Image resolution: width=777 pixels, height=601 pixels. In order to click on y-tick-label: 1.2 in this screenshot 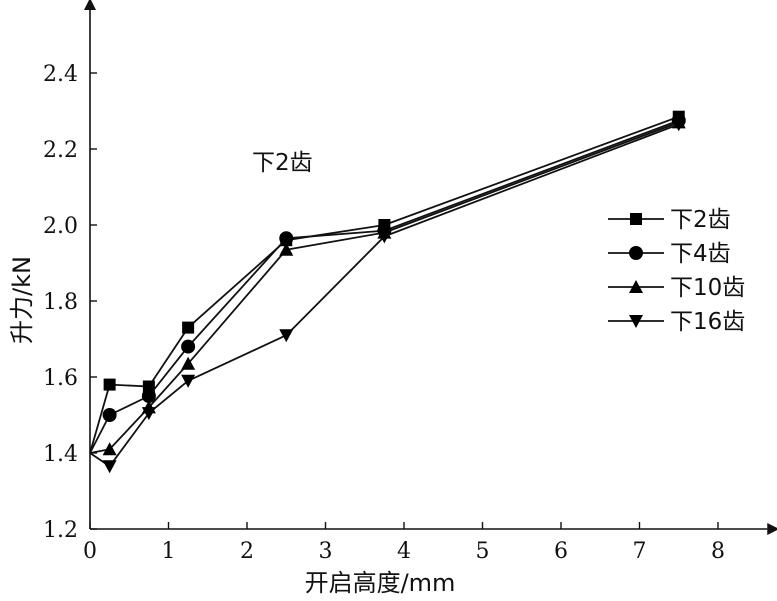, I will do `click(60, 530)`.